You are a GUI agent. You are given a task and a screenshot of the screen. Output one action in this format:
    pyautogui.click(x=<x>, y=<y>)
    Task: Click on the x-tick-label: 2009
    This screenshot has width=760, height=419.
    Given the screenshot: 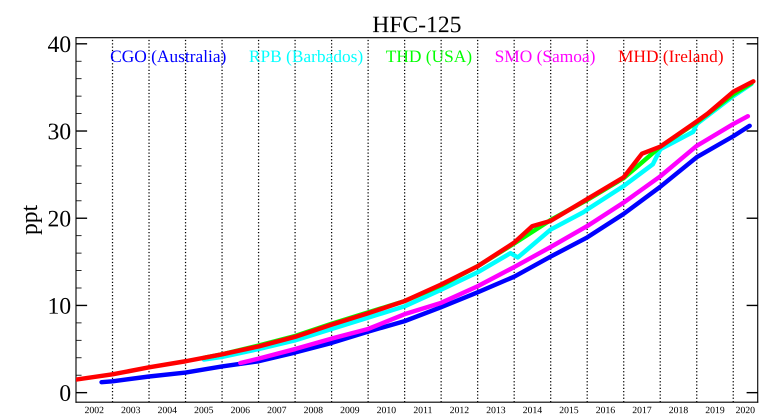 What is the action you would take?
    pyautogui.click(x=350, y=410)
    